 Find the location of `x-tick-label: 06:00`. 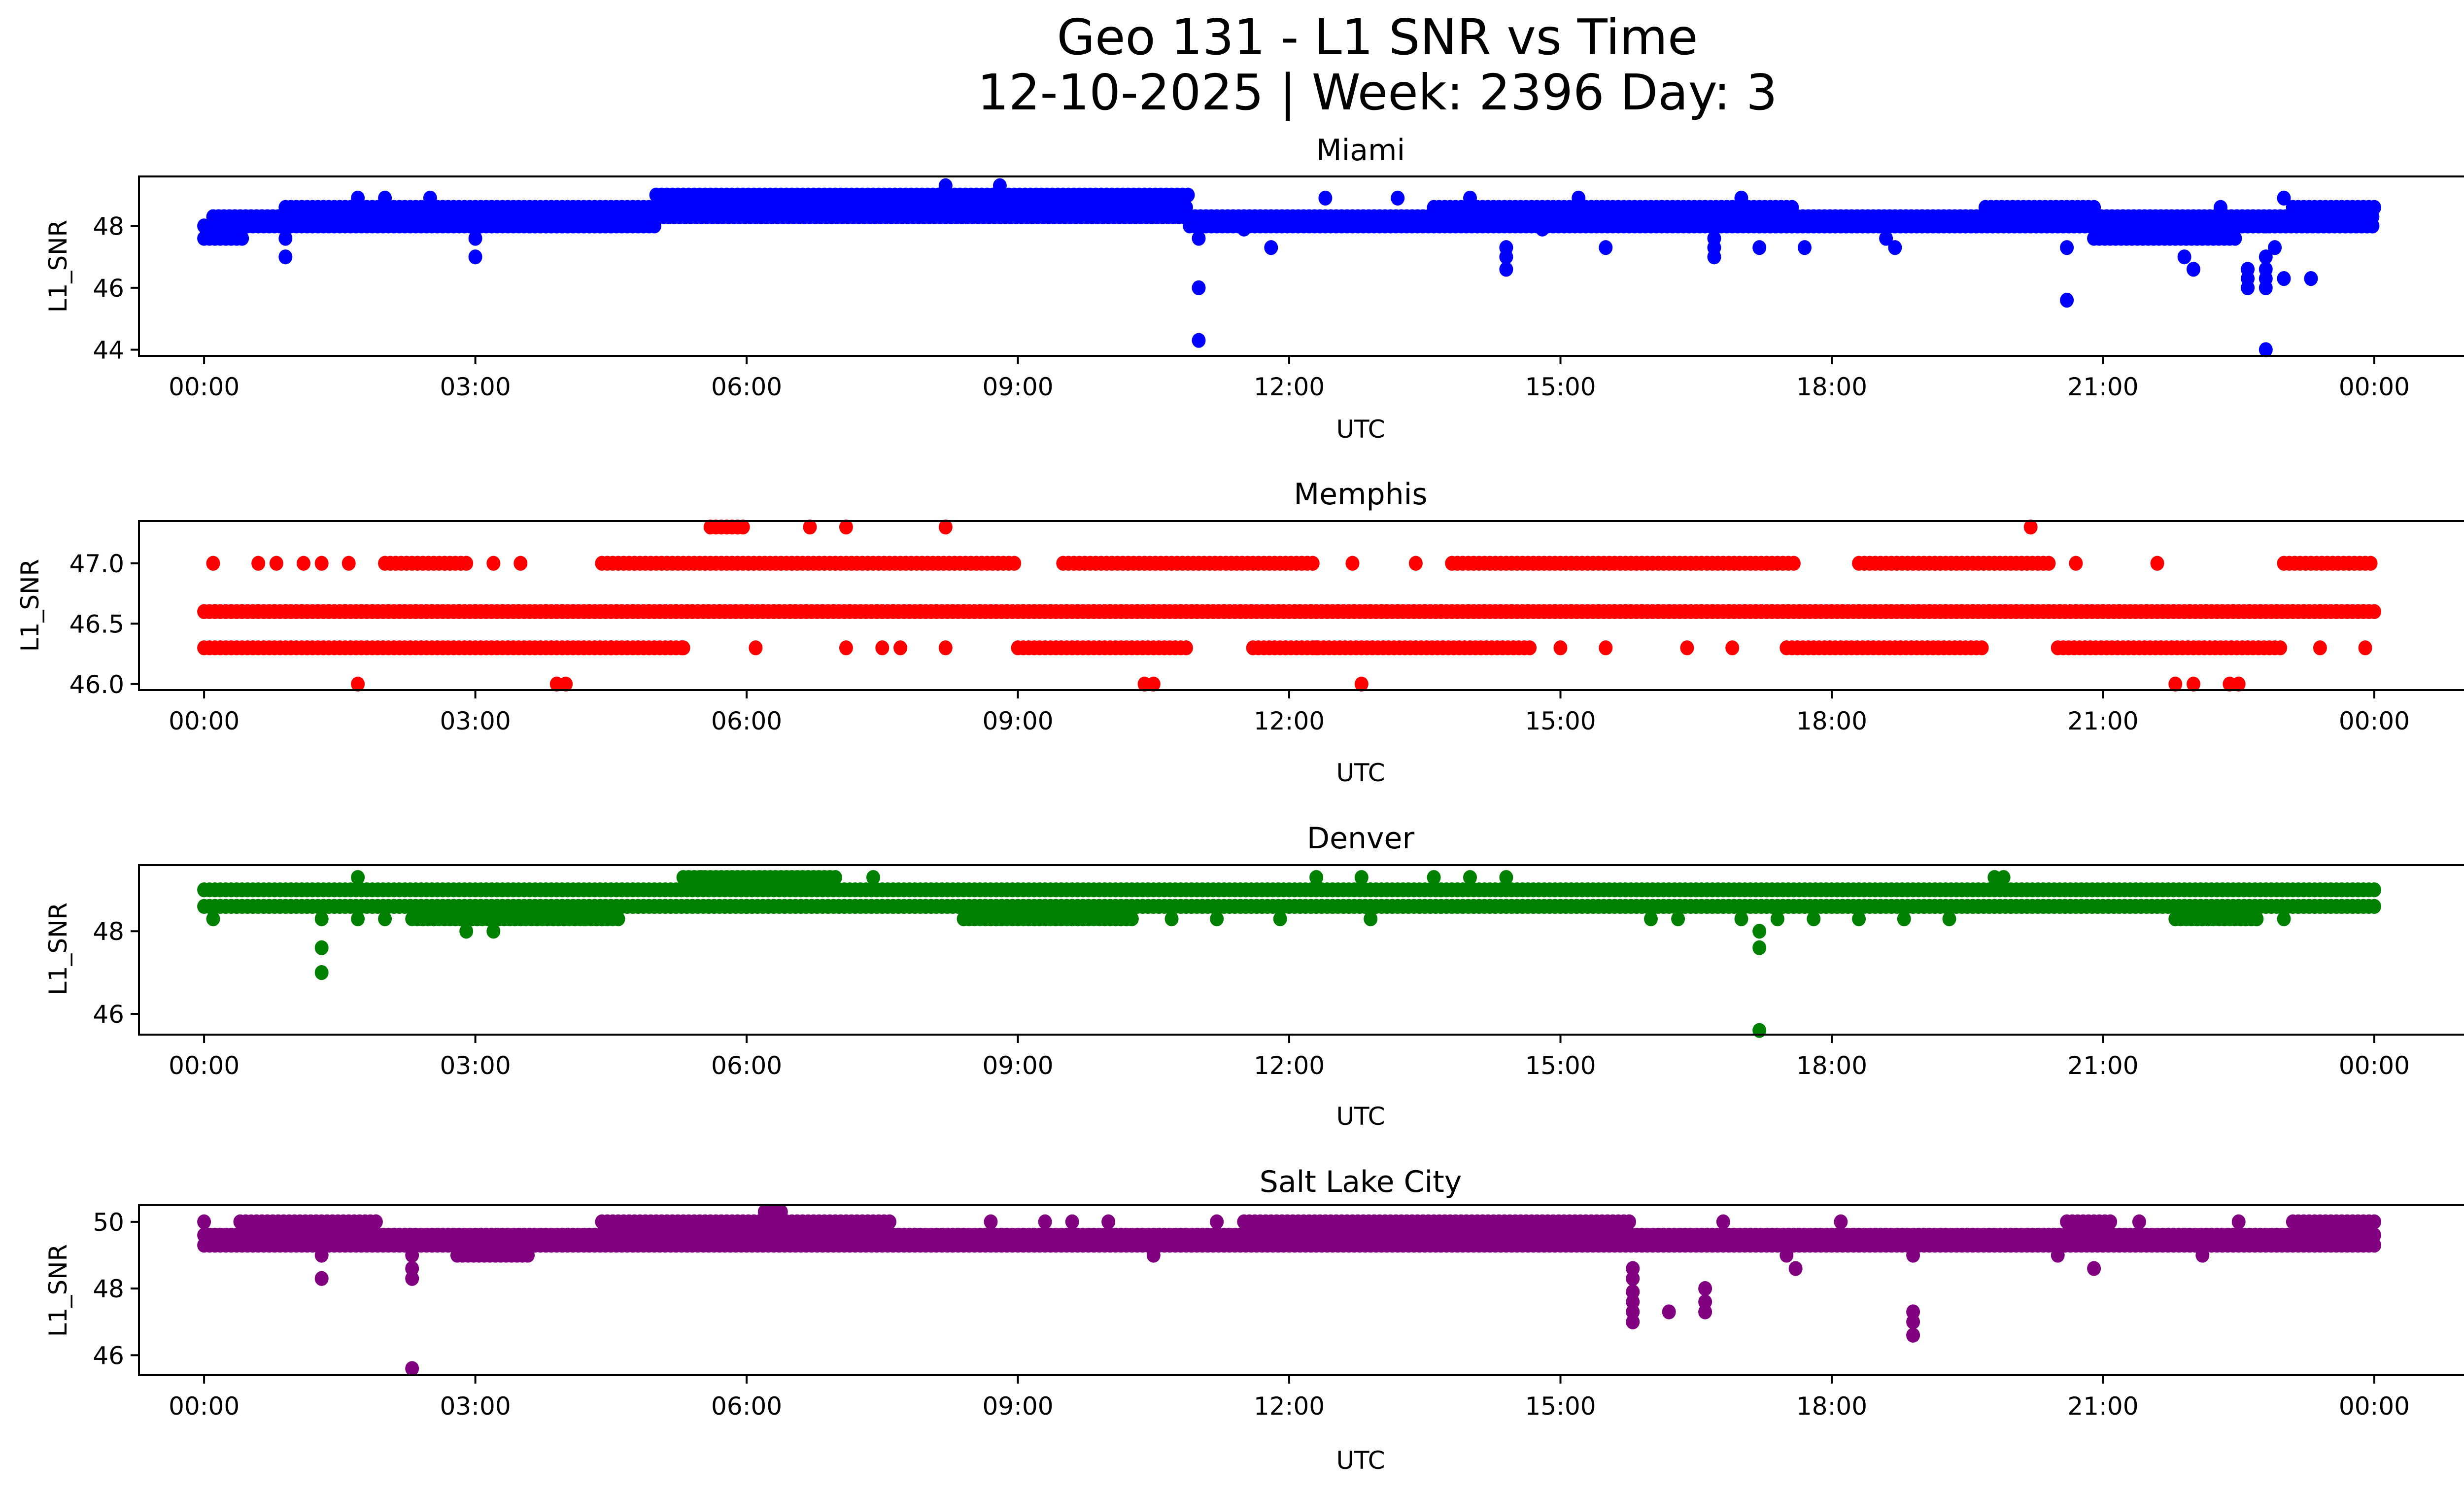

x-tick-label: 06:00 is located at coordinates (746, 1065).